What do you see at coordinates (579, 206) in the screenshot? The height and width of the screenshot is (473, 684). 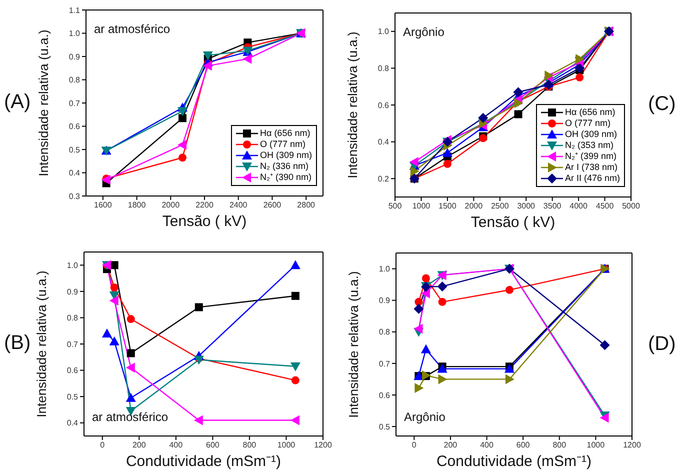 I see `x-tick-label: 4000` at bounding box center [579, 206].